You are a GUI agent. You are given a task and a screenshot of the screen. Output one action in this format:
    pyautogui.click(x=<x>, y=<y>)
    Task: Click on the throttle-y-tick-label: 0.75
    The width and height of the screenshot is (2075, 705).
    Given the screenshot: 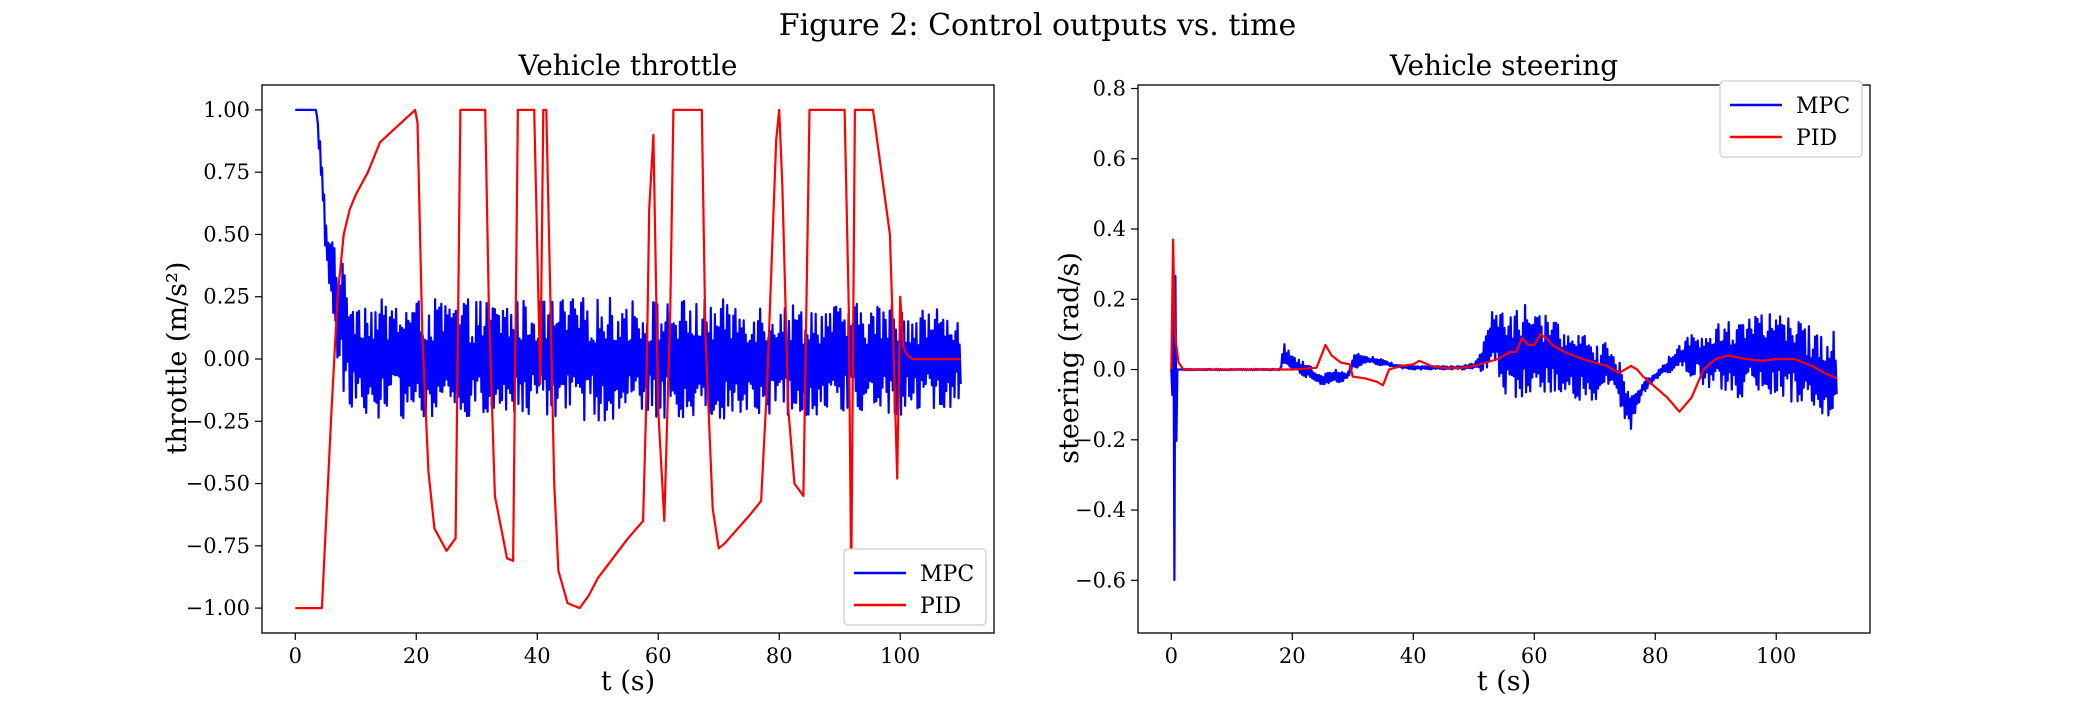 What is the action you would take?
    pyautogui.click(x=226, y=172)
    